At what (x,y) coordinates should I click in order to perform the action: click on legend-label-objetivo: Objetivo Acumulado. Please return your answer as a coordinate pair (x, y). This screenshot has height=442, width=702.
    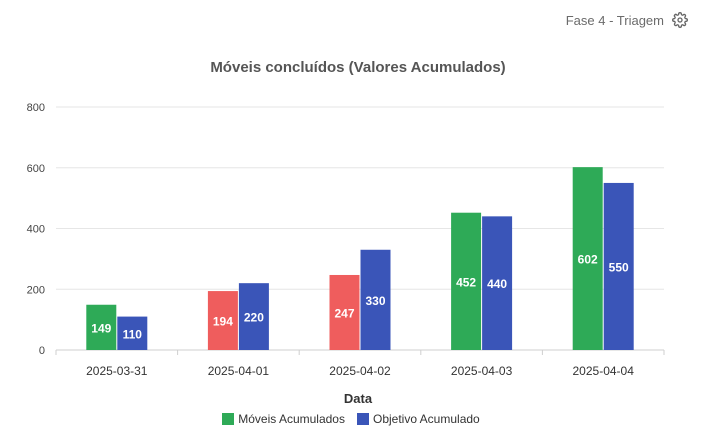
    Looking at the image, I should click on (426, 419).